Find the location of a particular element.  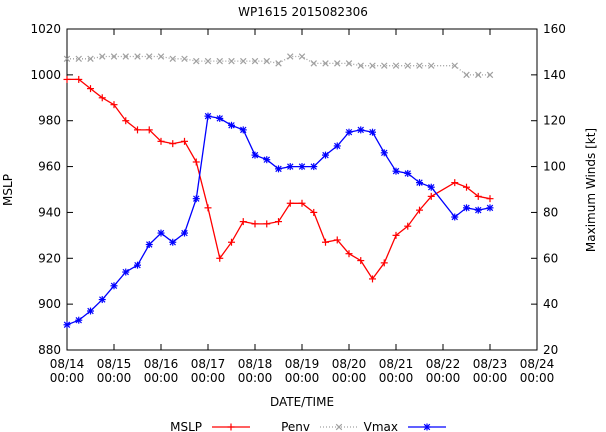

right-axis-ticks: 20 40 60 80 100 120 140 160 is located at coordinates (548, 189).